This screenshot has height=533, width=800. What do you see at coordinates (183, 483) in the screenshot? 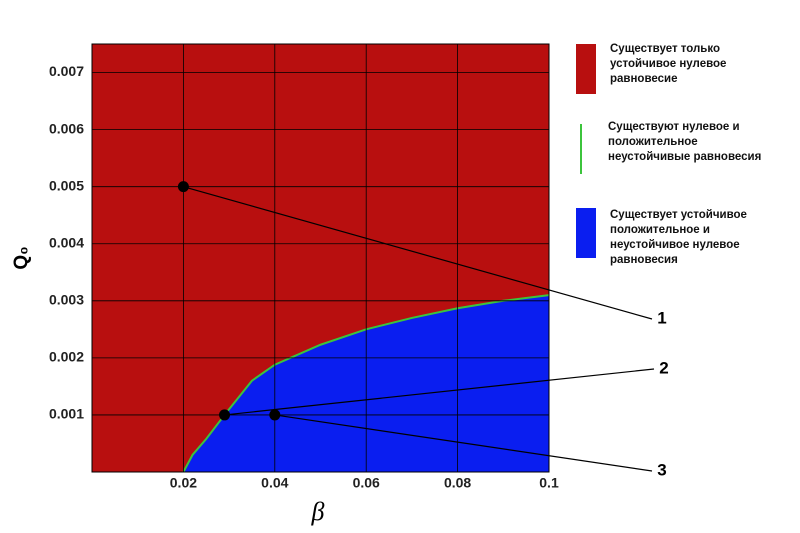
I see `x-tick-label: 0.02` at bounding box center [183, 483].